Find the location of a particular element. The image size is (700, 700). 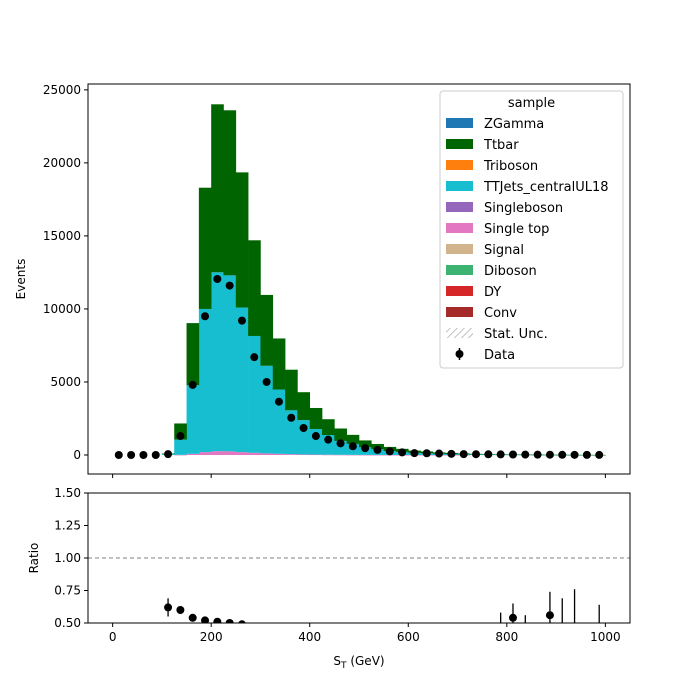

x-tick-label-800: 800 is located at coordinates (506, 637).